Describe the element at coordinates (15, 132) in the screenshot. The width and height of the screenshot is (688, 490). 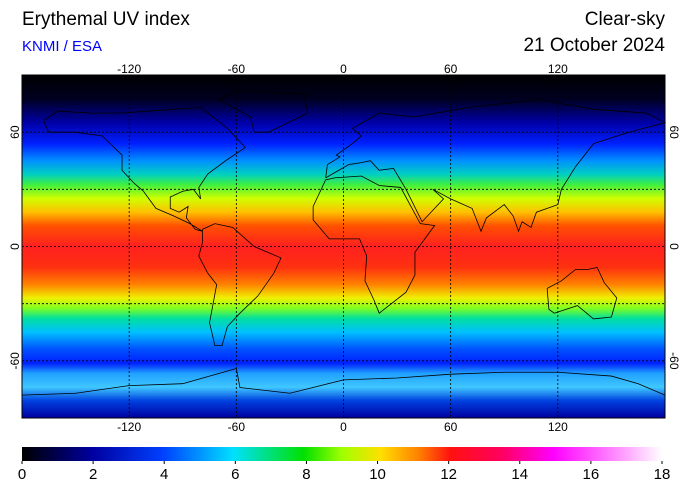
I see `lat-label-left: 60` at that location.